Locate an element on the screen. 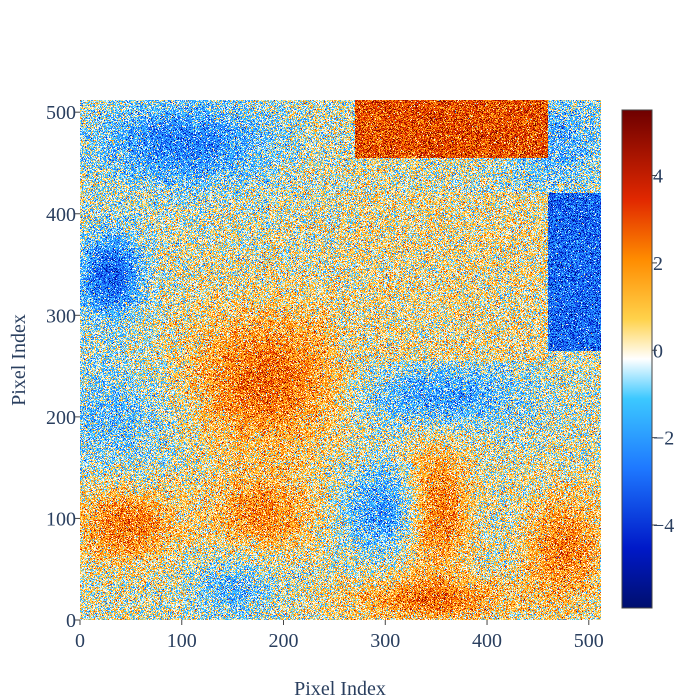 The width and height of the screenshot is (700, 700). x-tick-label: 100 is located at coordinates (182, 641).